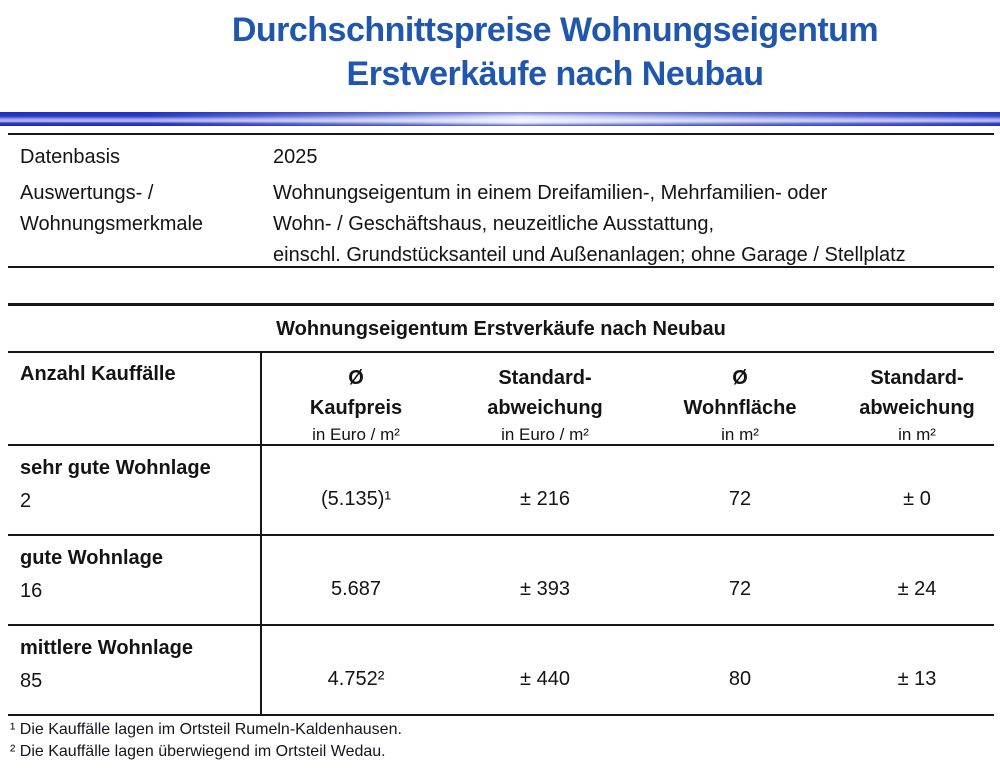 The width and height of the screenshot is (1000, 771). Describe the element at coordinates (500, 119) in the screenshot. I see `decorative-divider-bar` at that location.